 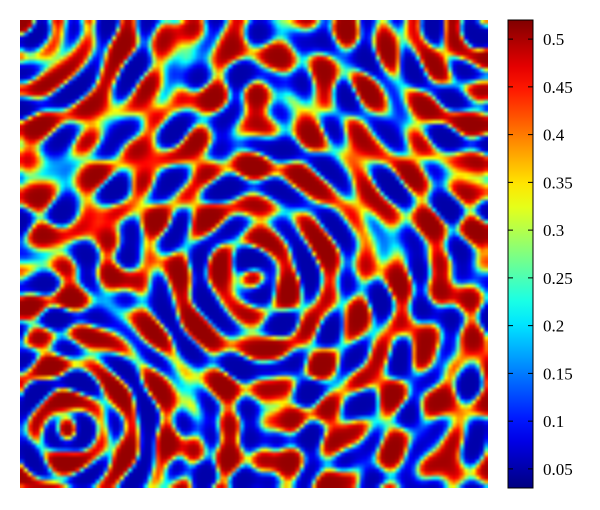 What do you see at coordinates (553, 39) in the screenshot?
I see `colorbar-tick-label: 0.5` at bounding box center [553, 39].